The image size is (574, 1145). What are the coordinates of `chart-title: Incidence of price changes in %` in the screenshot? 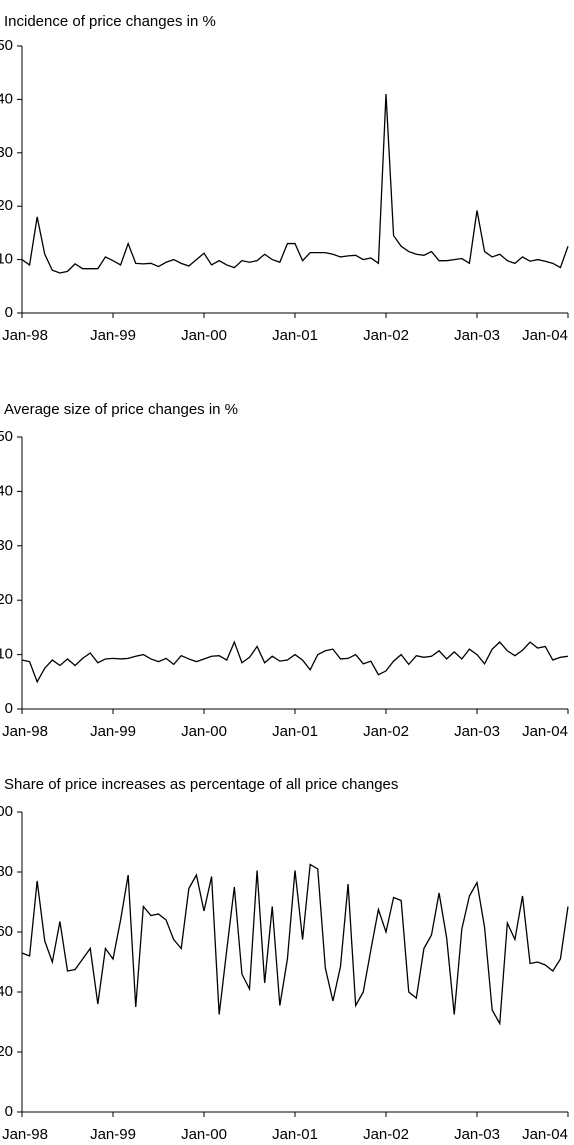 It's located at (110, 21).